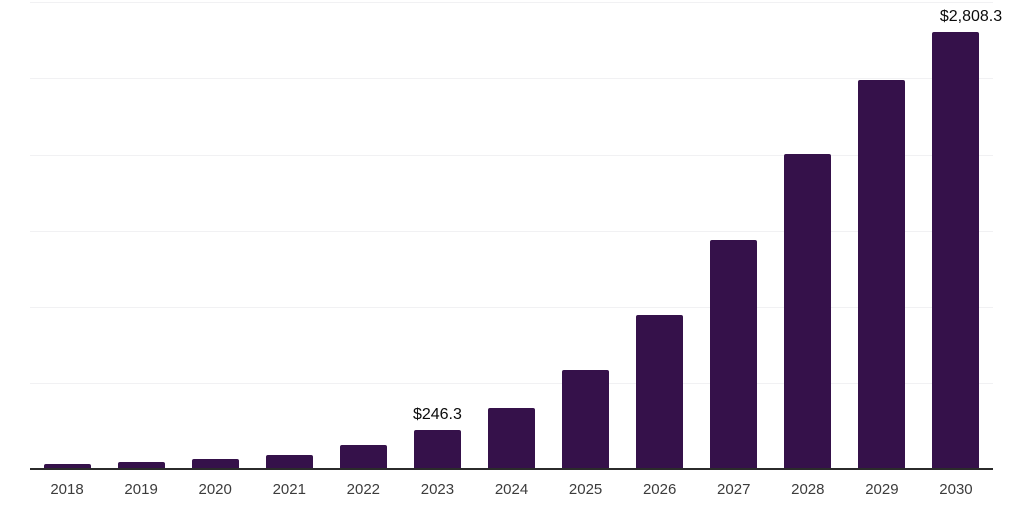  I want to click on x-axis-label-2025: 2025, so click(585, 489).